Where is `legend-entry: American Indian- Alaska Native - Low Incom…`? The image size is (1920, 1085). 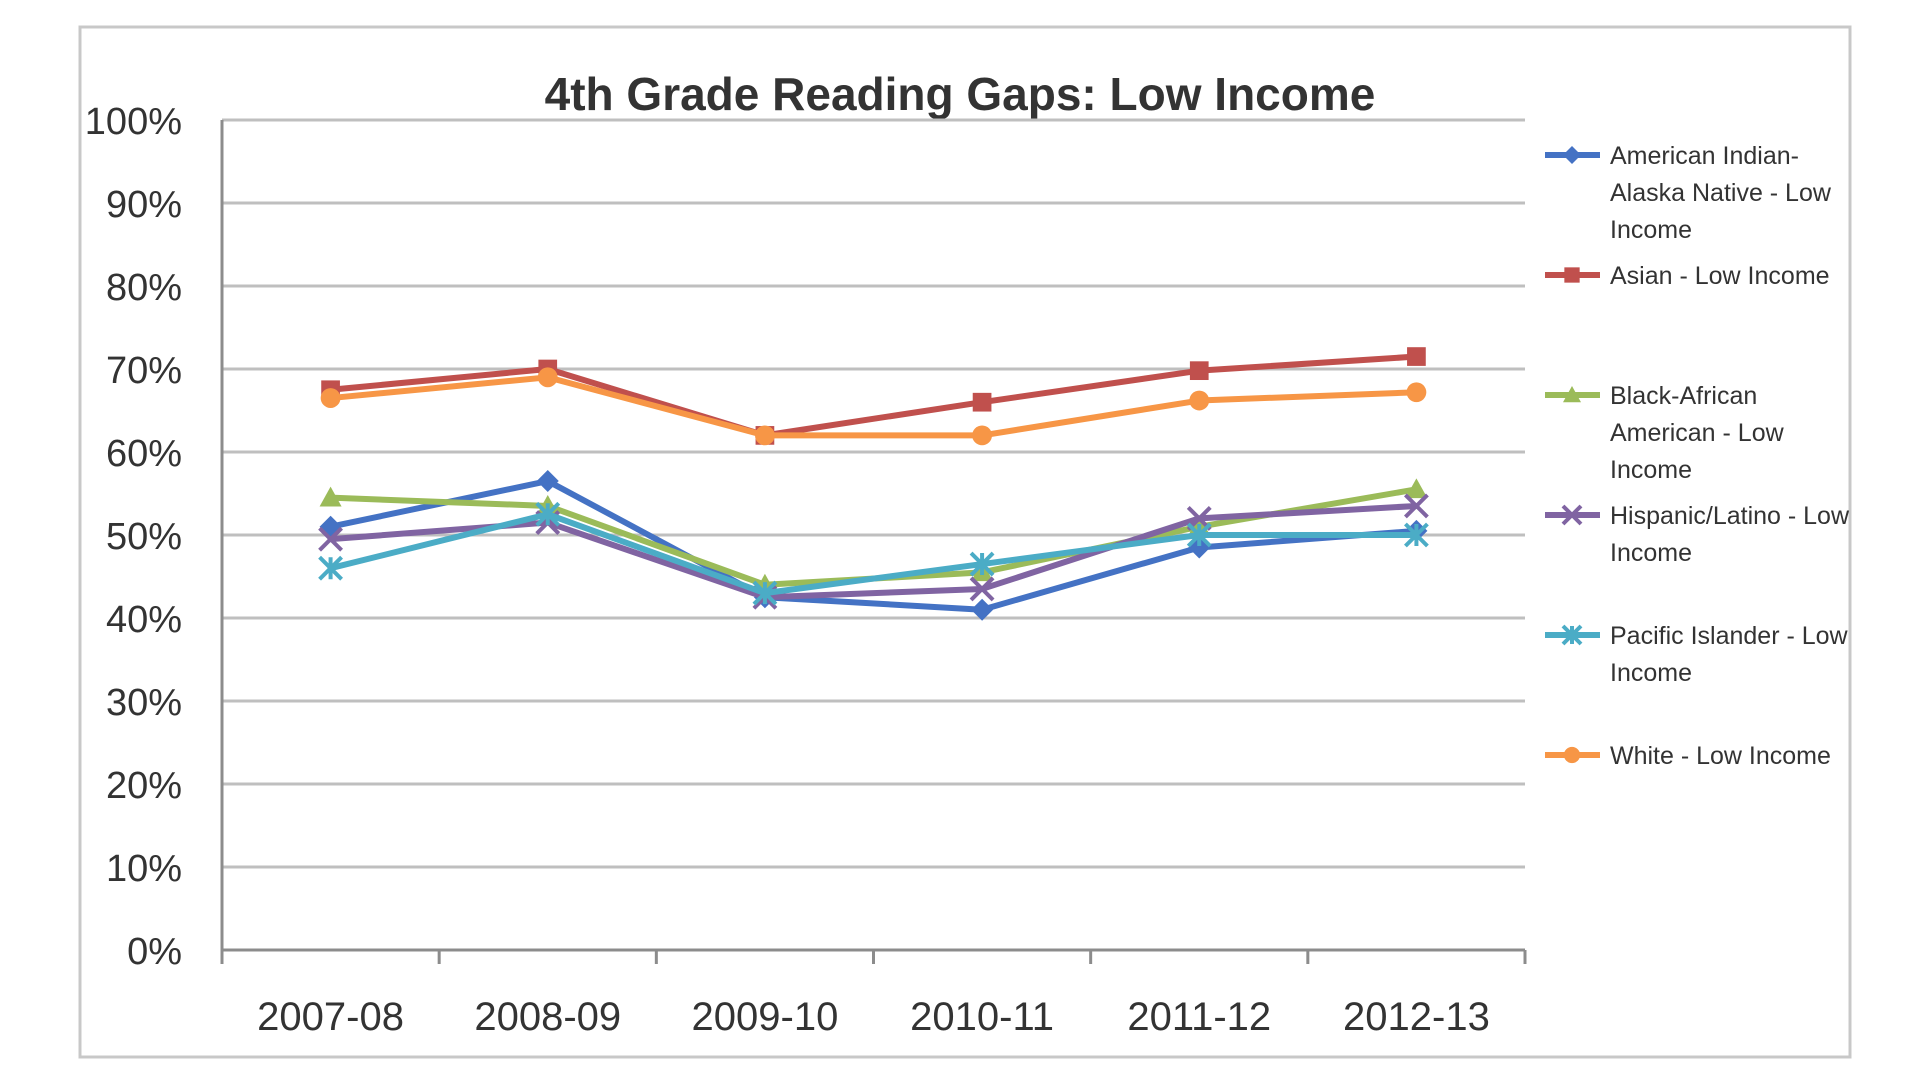
legend-entry: American Indian- Alaska Native - Low Incom… is located at coordinates (1688, 193).